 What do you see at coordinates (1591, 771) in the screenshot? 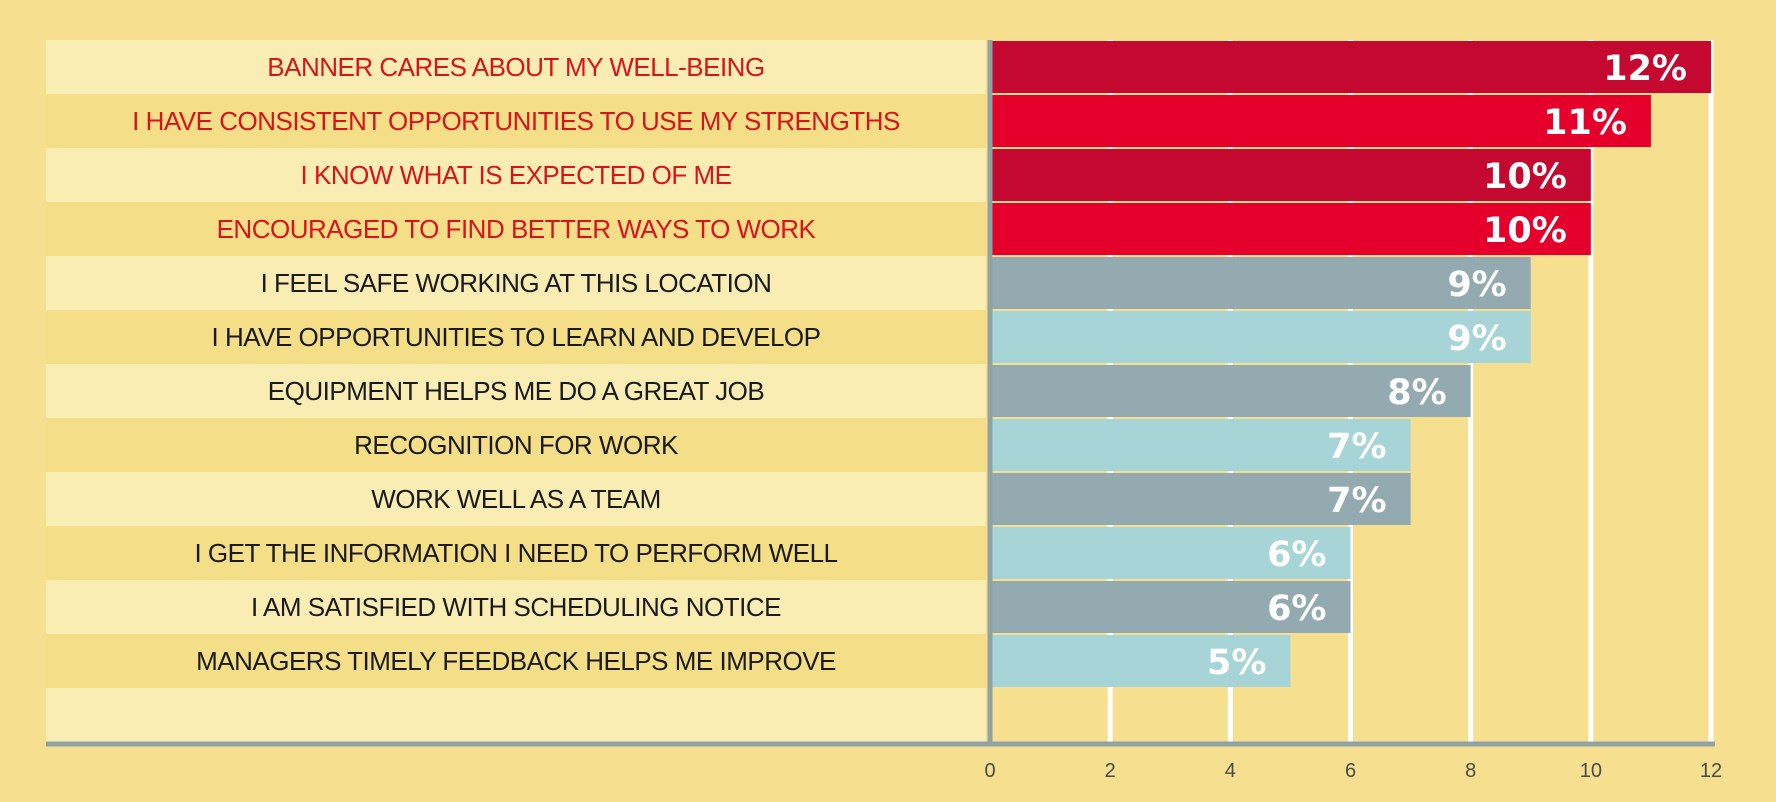
I see `x-tick-label: 10` at bounding box center [1591, 771].